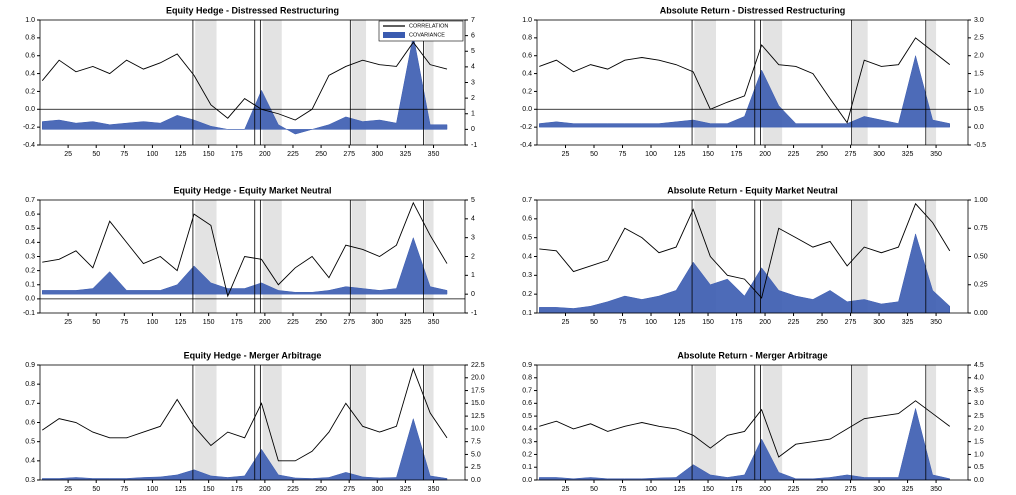 The width and height of the screenshot is (1016, 495). What do you see at coordinates (394, 35) in the screenshot?
I see `legend-swatch` at bounding box center [394, 35].